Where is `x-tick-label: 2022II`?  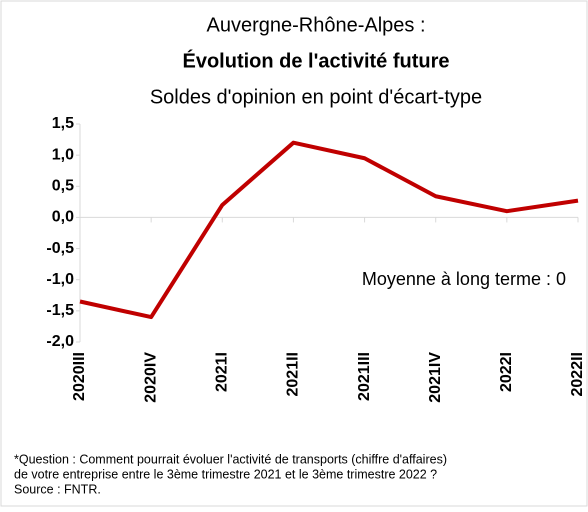 x-tick-label: 2022II is located at coordinates (577, 374).